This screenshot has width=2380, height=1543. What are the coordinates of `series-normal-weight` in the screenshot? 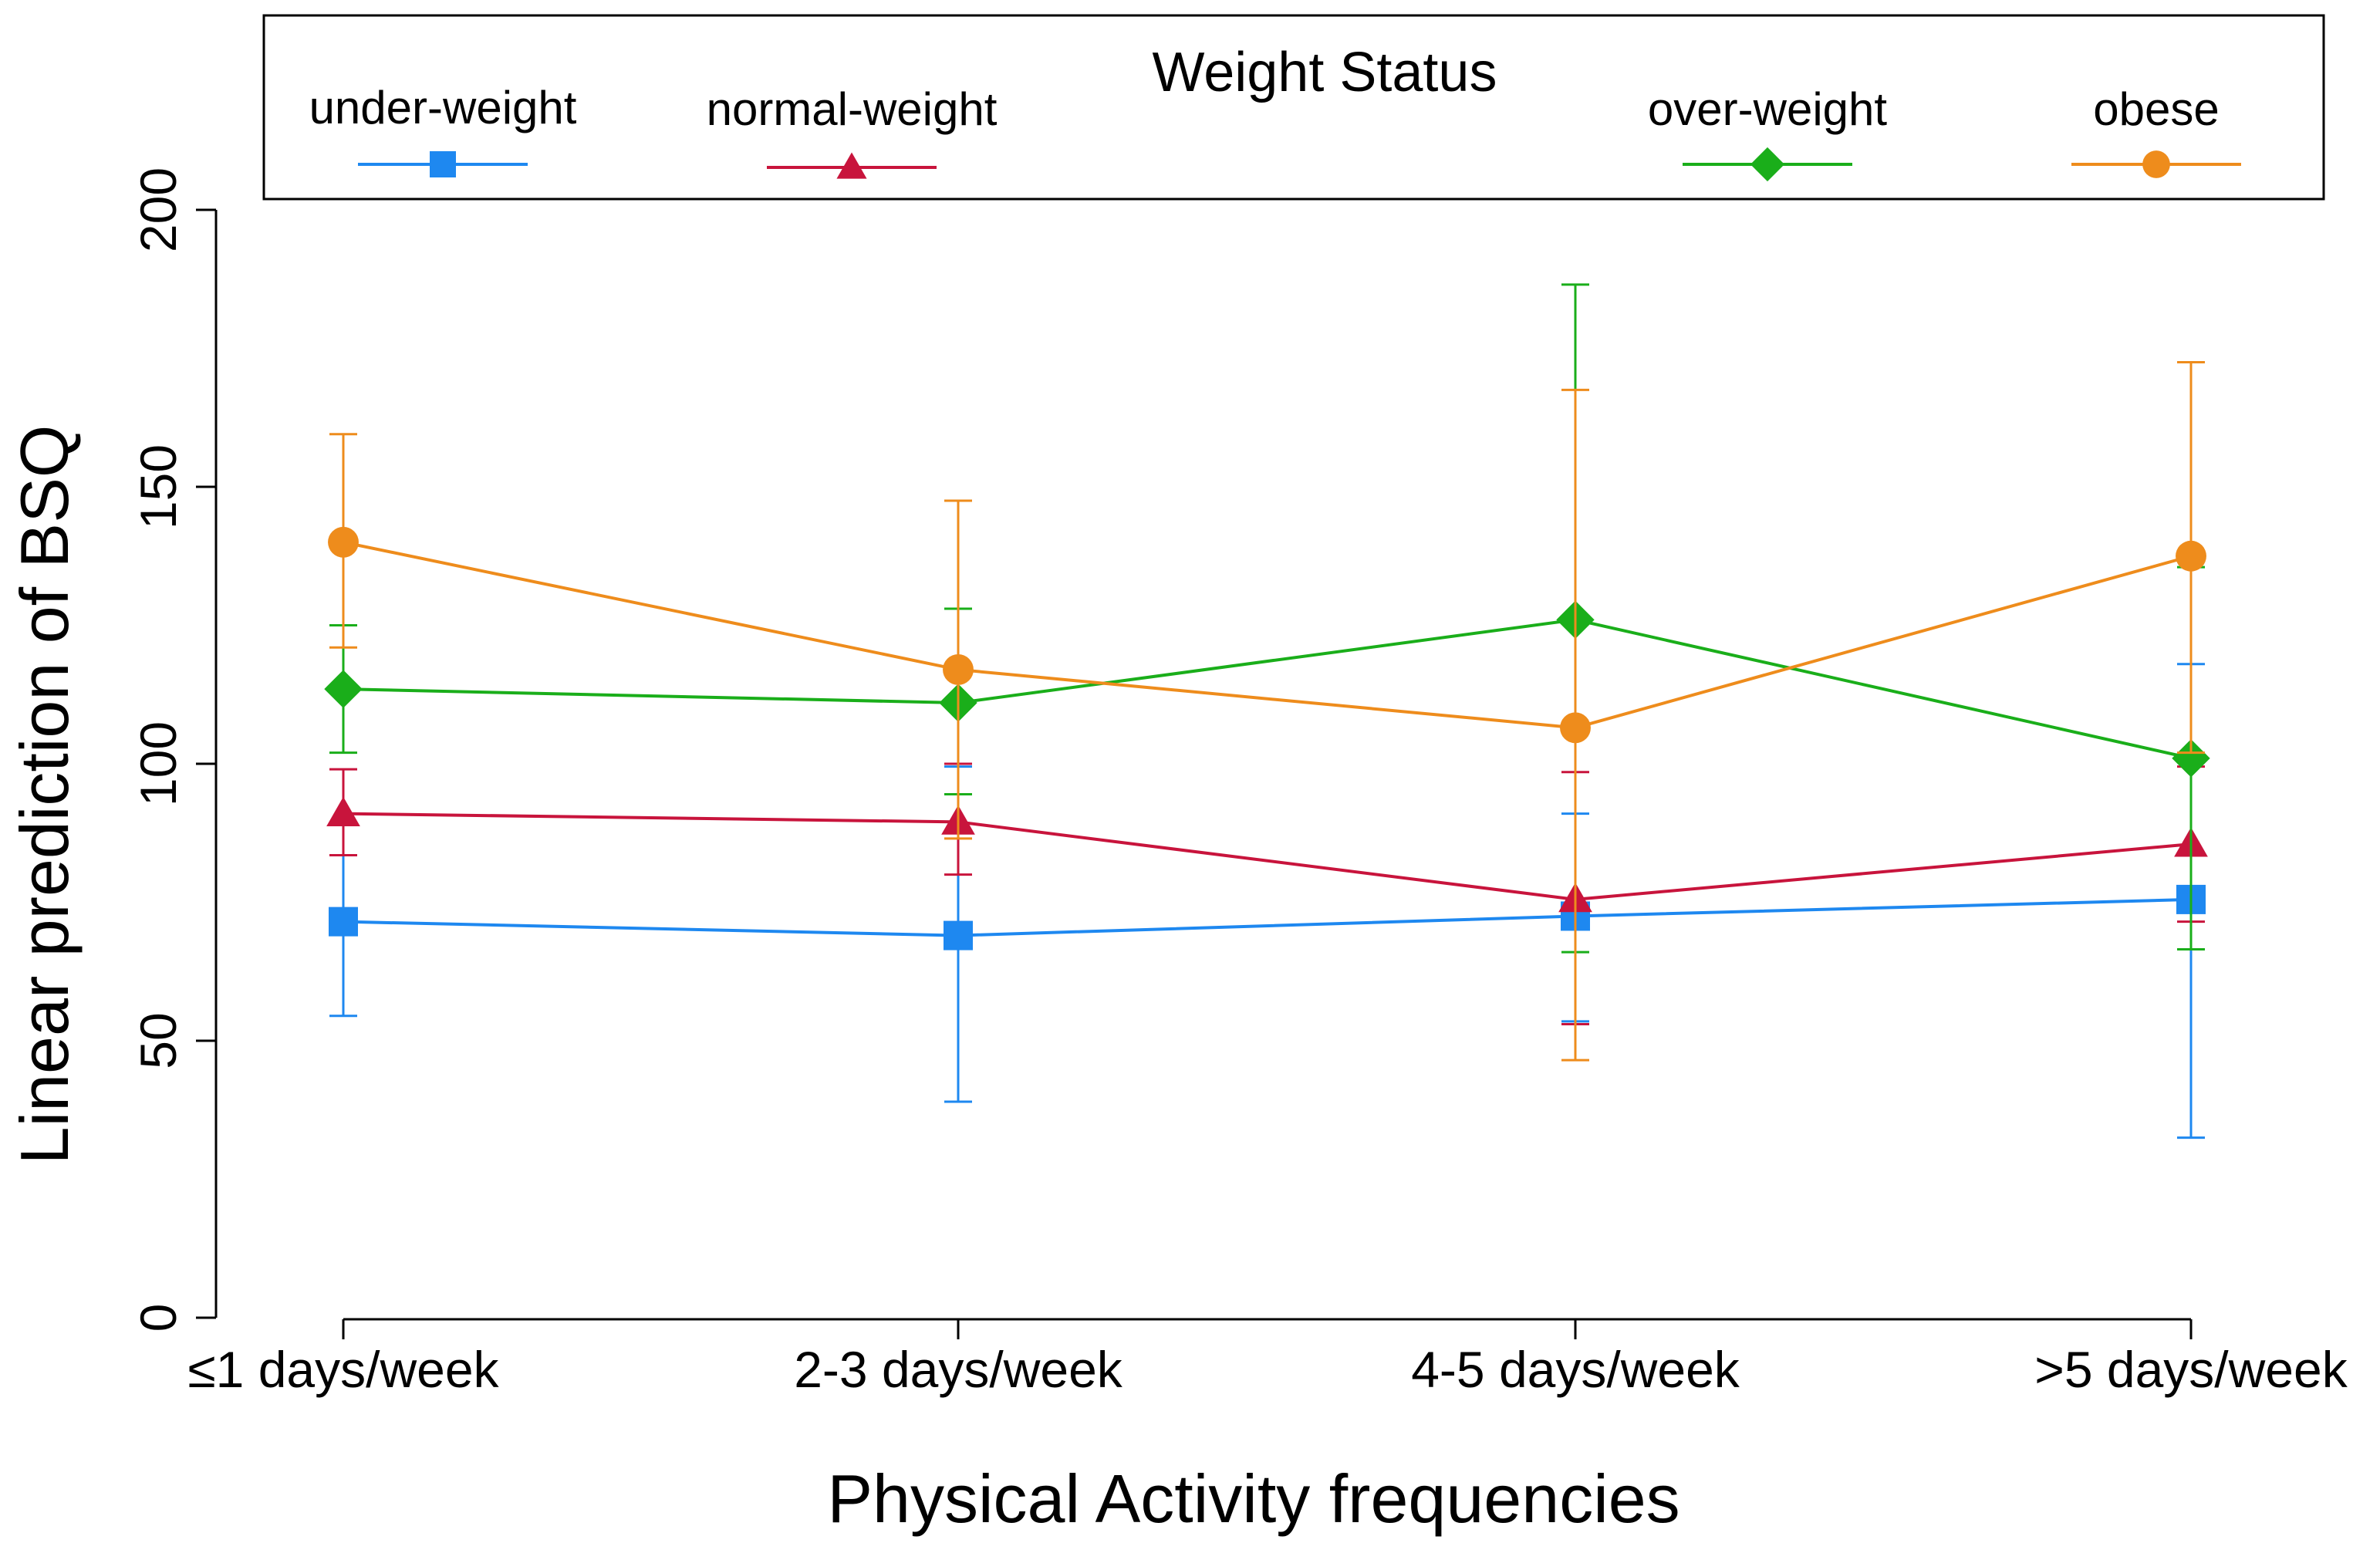 It's located at (1267, 894).